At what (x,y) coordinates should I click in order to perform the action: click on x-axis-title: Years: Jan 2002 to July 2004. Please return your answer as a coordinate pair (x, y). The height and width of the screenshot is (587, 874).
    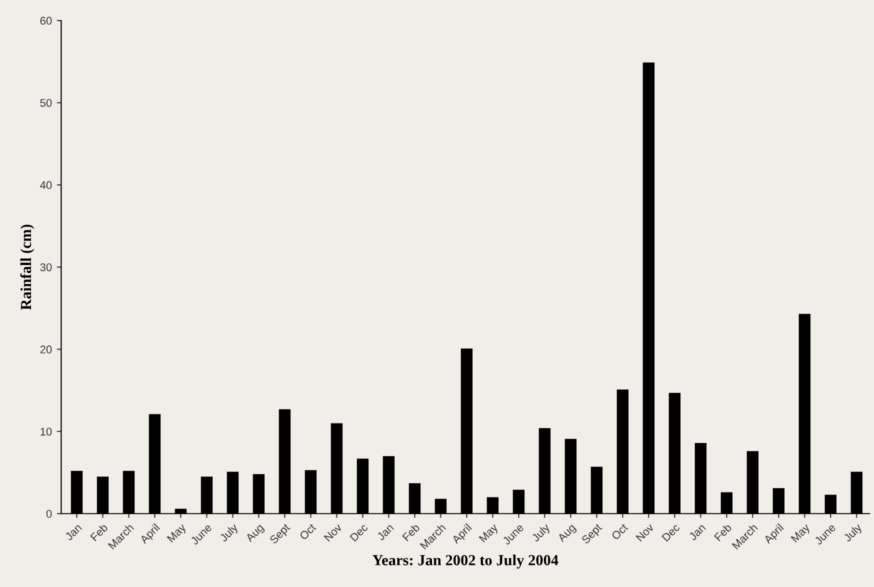
    Looking at the image, I should click on (465, 561).